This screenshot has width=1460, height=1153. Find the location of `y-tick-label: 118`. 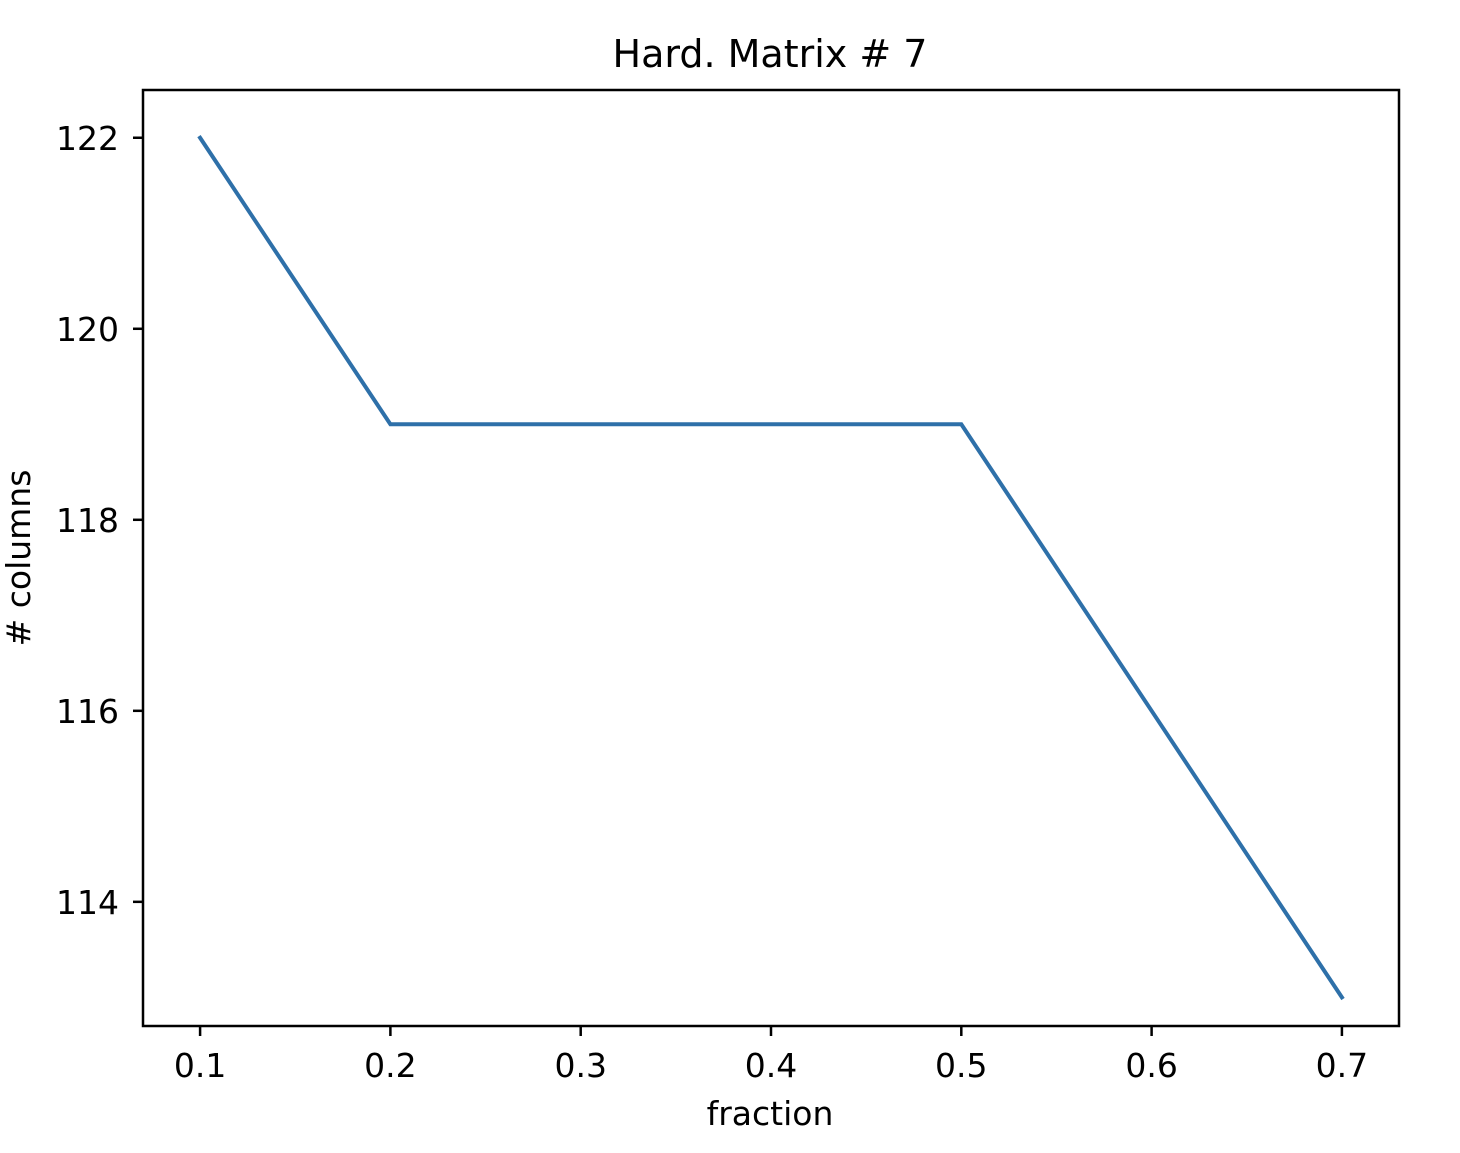

y-tick-label: 118 is located at coordinates (87, 520).